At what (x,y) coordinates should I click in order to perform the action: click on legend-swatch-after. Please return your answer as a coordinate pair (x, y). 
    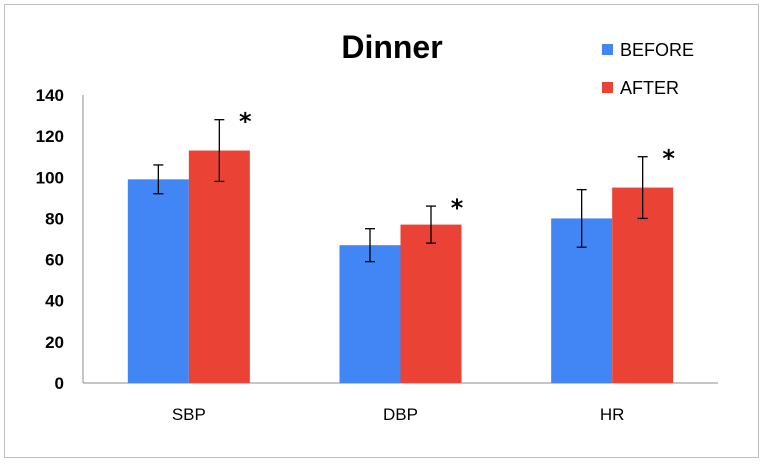
    Looking at the image, I should click on (607, 87).